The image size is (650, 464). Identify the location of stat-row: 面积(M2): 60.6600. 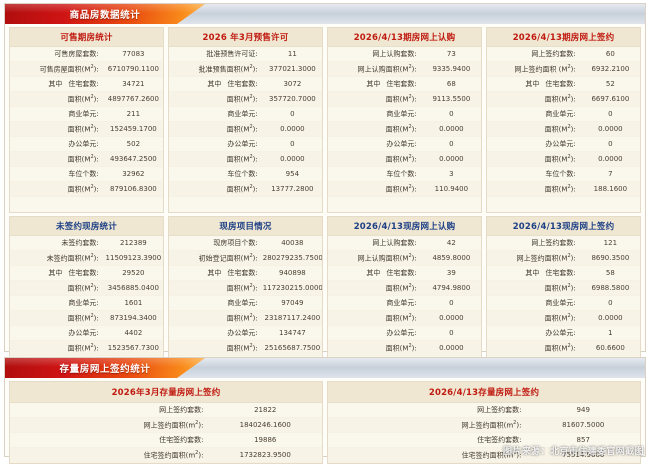
(563, 348).